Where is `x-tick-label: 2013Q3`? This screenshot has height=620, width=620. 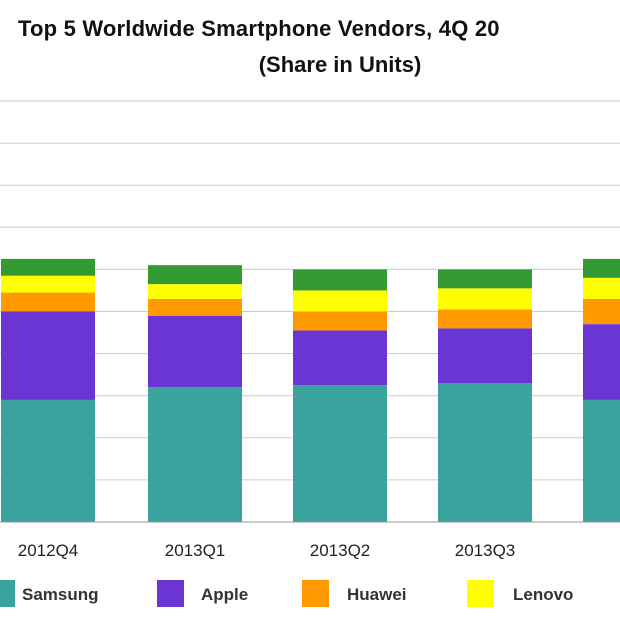
x-tick-label: 2013Q3 is located at coordinates (485, 550).